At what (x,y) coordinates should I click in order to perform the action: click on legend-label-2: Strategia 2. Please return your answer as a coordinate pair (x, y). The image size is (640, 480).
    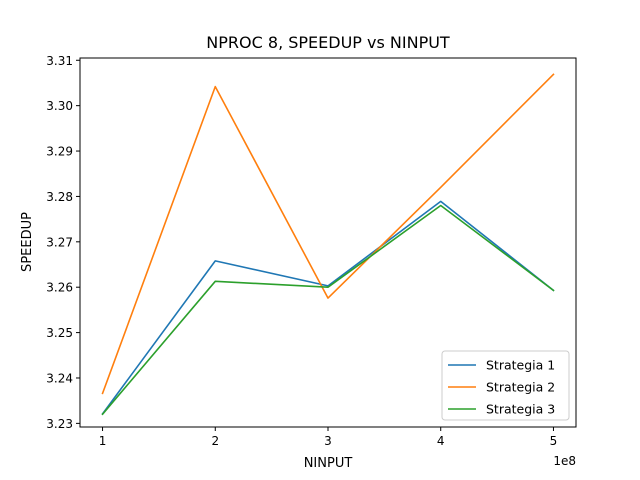
    Looking at the image, I should click on (520, 387).